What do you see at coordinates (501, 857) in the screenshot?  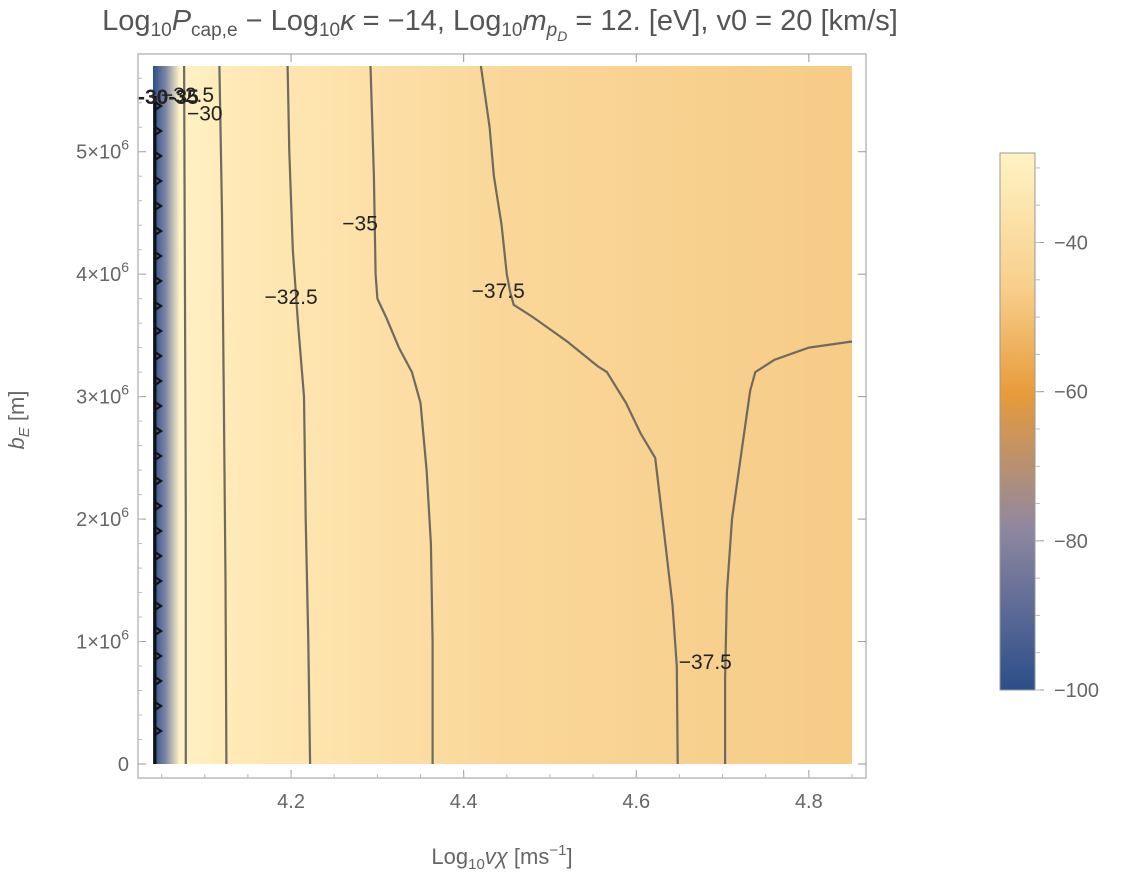 I see `x-axis-label: Log10vχ [ms−1]` at bounding box center [501, 857].